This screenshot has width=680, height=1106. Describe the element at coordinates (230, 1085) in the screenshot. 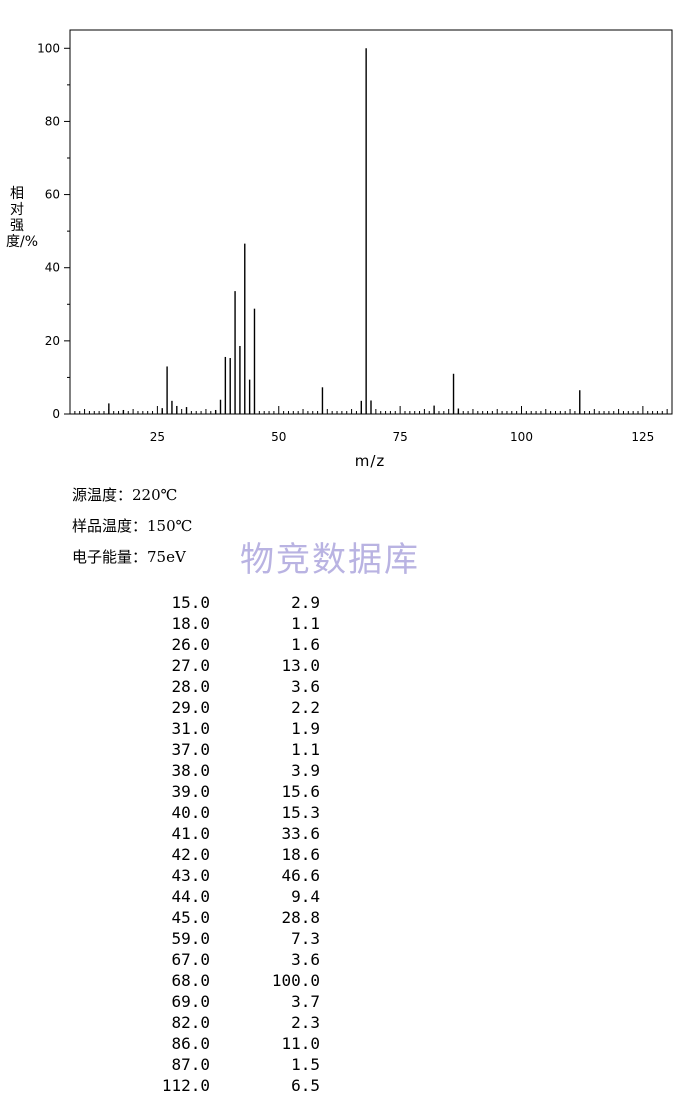

I see `table-row: 112.0 6.5` at that location.